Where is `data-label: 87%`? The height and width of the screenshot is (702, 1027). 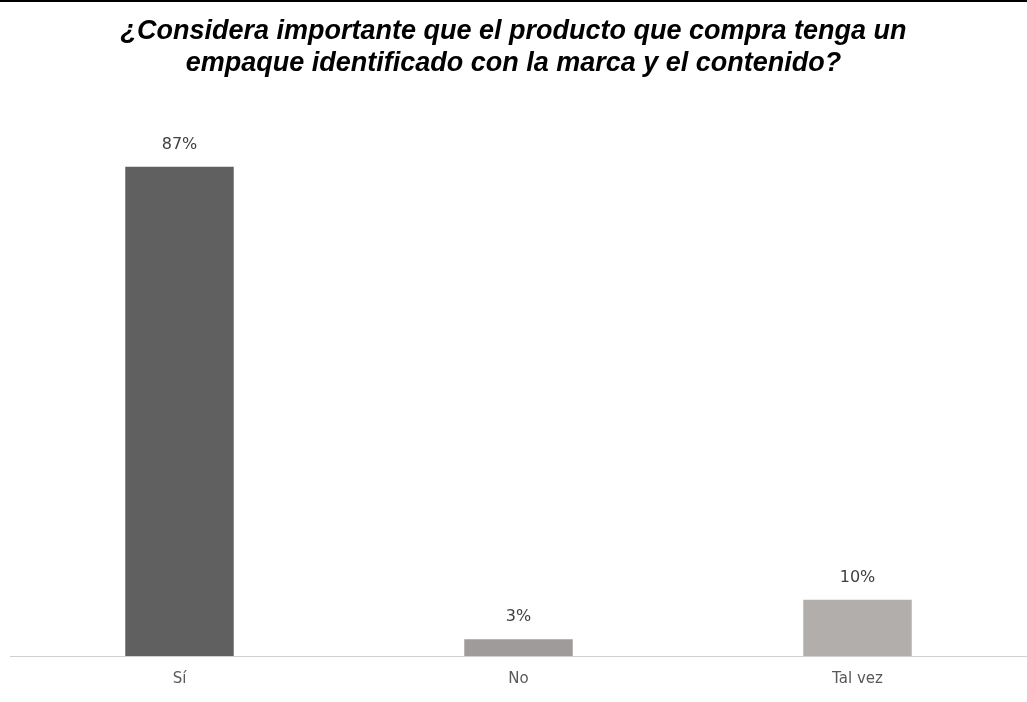 data-label: 87% is located at coordinates (179, 144).